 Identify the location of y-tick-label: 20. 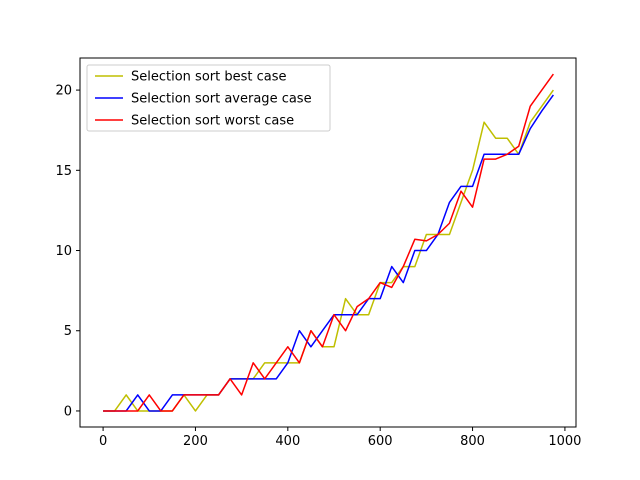
(63, 91).